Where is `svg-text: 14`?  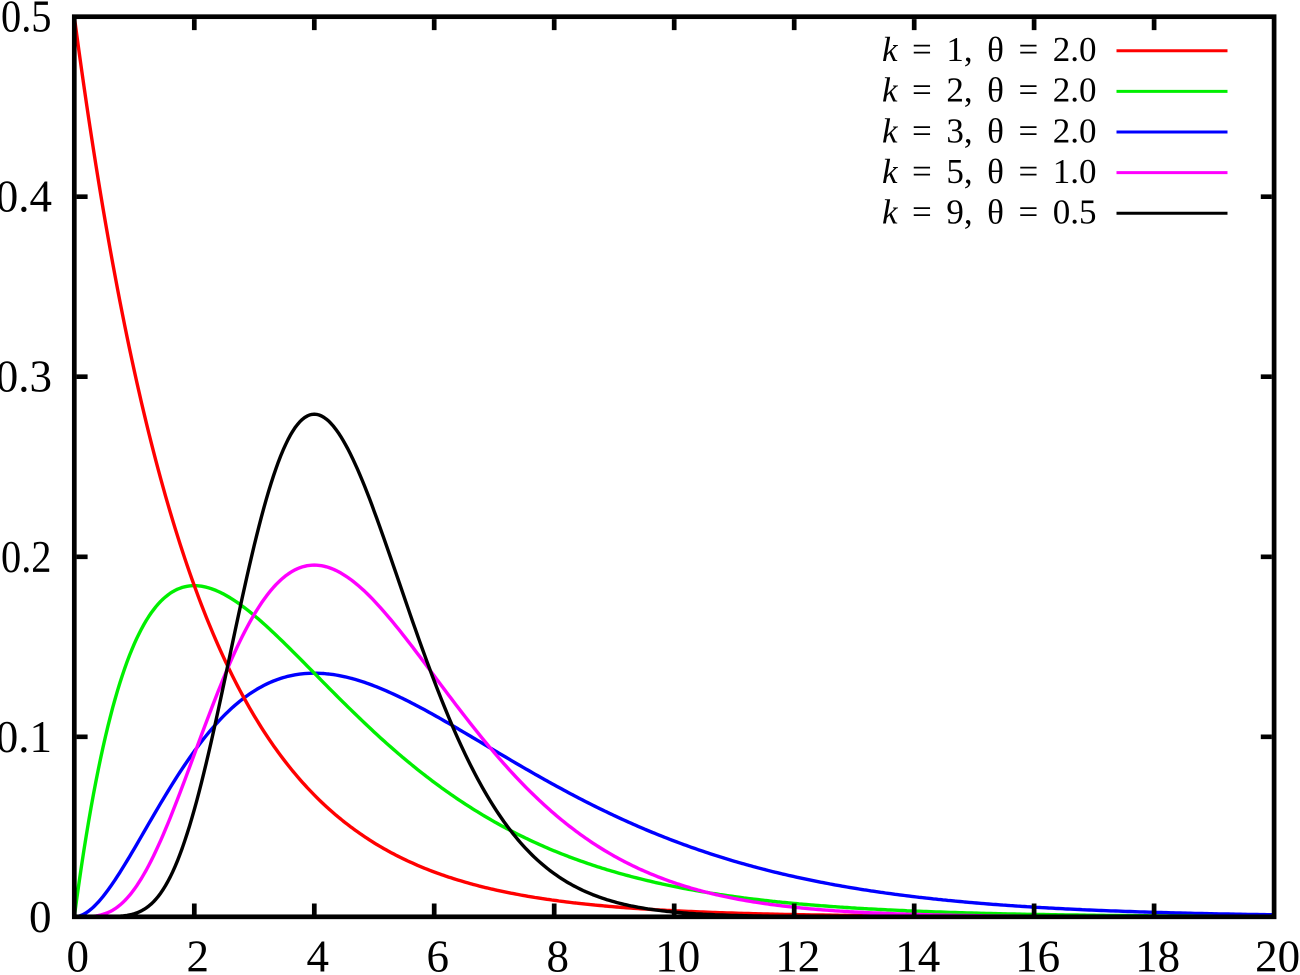 svg-text: 14 is located at coordinates (917, 953).